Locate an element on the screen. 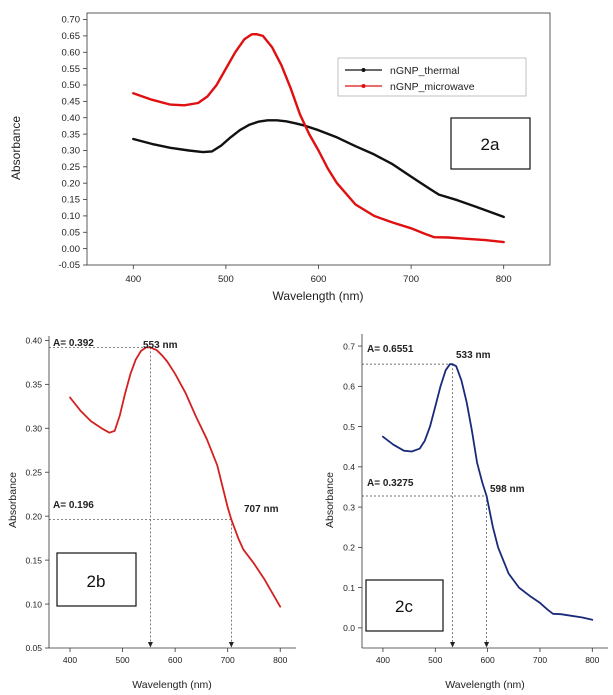 The height and width of the screenshot is (695, 613). panel-label-2a: 2a is located at coordinates (490, 144).